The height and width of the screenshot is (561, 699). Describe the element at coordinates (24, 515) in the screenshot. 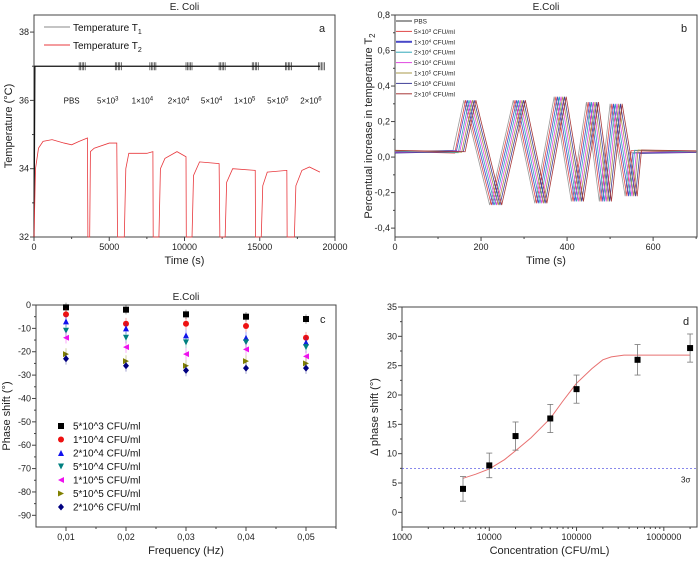

I see `y-tick-label: -90` at that location.